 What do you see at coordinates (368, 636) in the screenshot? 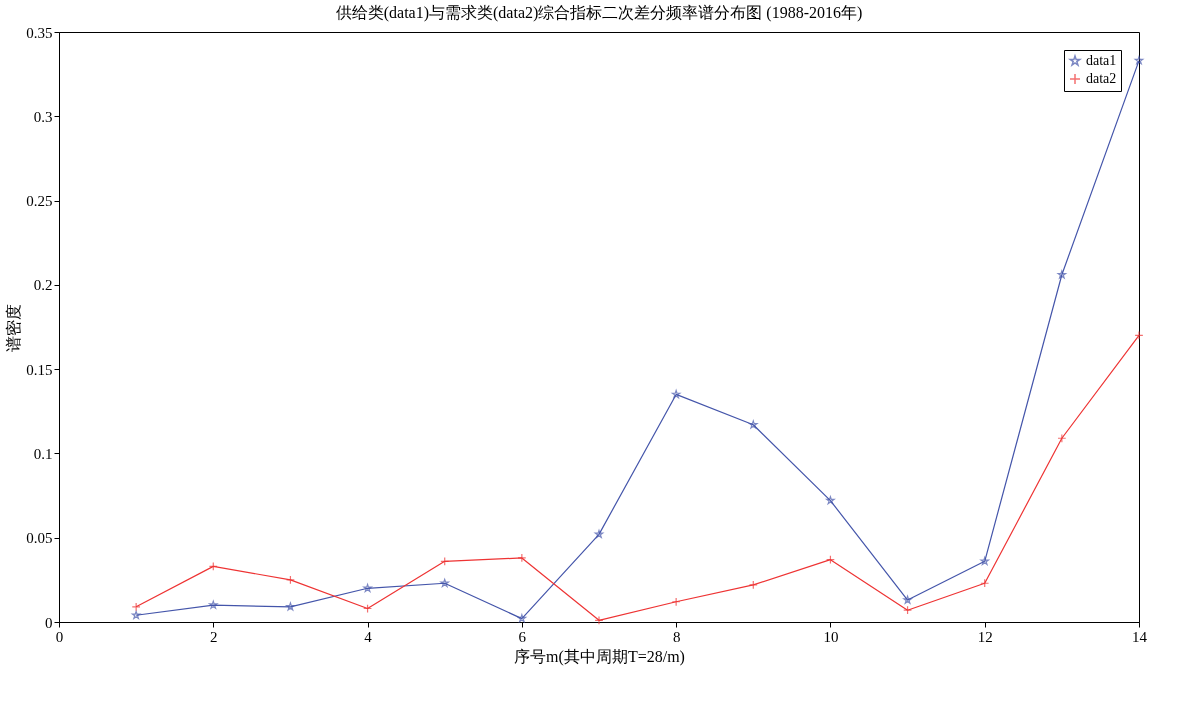
I see `x-tick-label: 4` at bounding box center [368, 636].